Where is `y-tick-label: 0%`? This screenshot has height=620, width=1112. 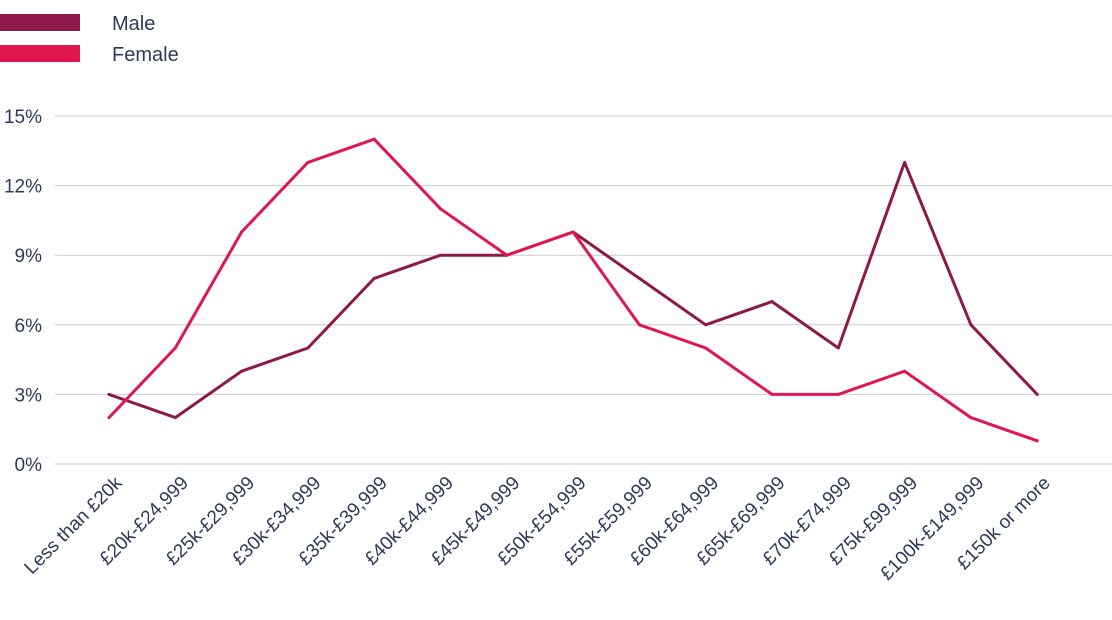
y-tick-label: 0% is located at coordinates (29, 465).